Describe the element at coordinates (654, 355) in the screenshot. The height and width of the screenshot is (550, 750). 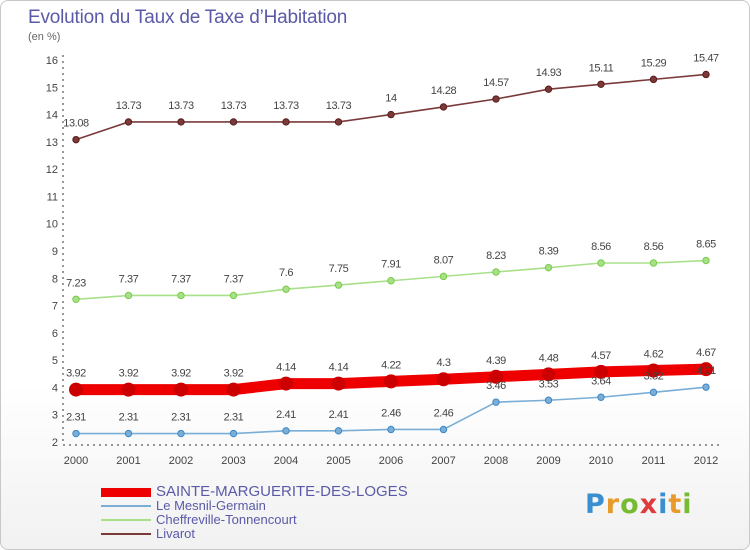
I see `data-label: 4.62` at that location.